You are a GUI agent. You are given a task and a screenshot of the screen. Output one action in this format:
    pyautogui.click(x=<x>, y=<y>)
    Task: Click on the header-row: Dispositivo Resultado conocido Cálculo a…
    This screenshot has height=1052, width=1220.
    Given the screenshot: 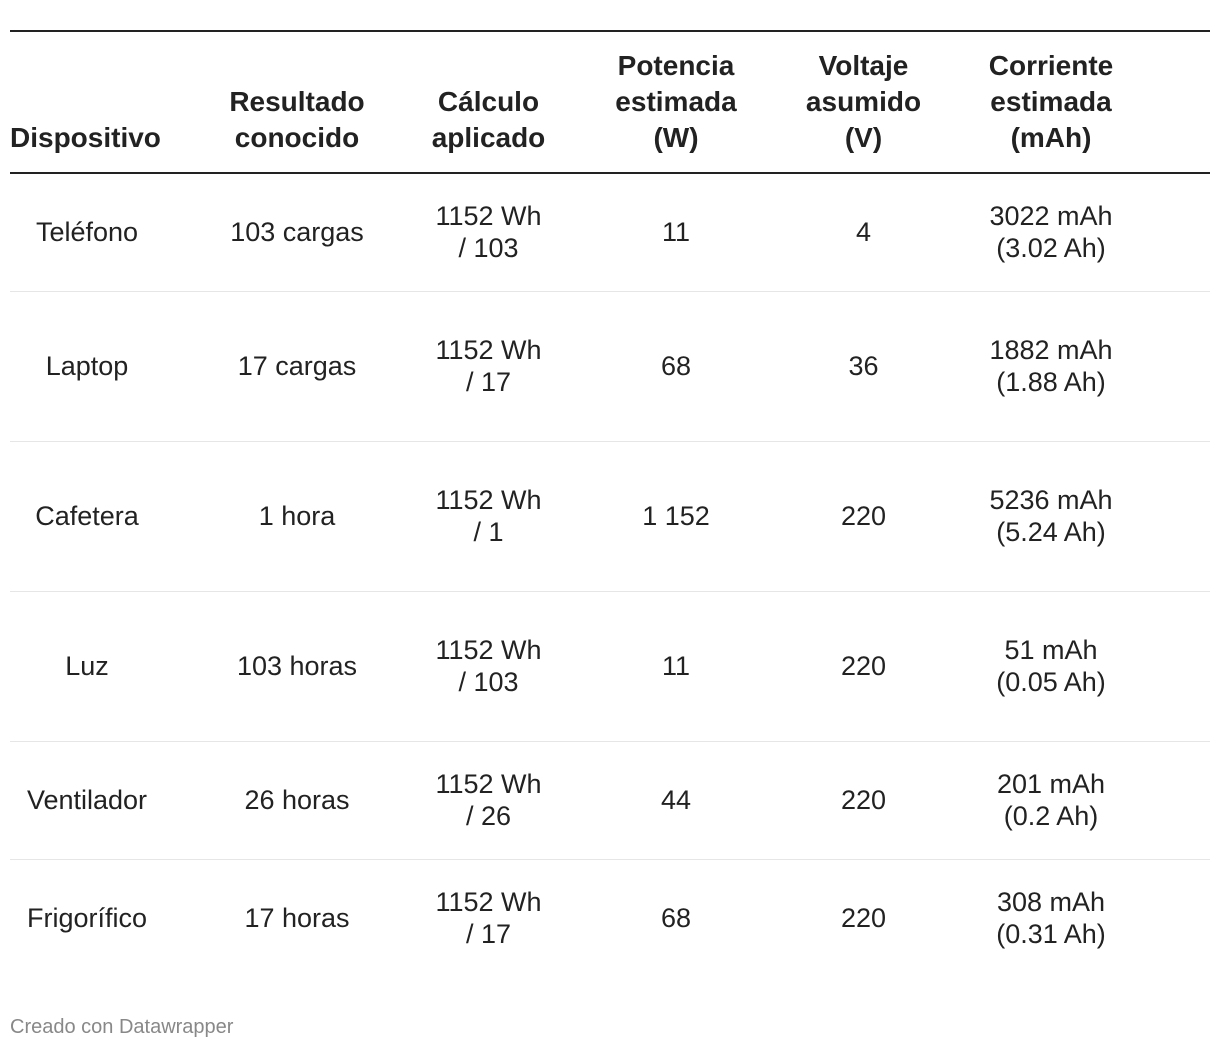 What is the action you would take?
    pyautogui.click(x=610, y=102)
    